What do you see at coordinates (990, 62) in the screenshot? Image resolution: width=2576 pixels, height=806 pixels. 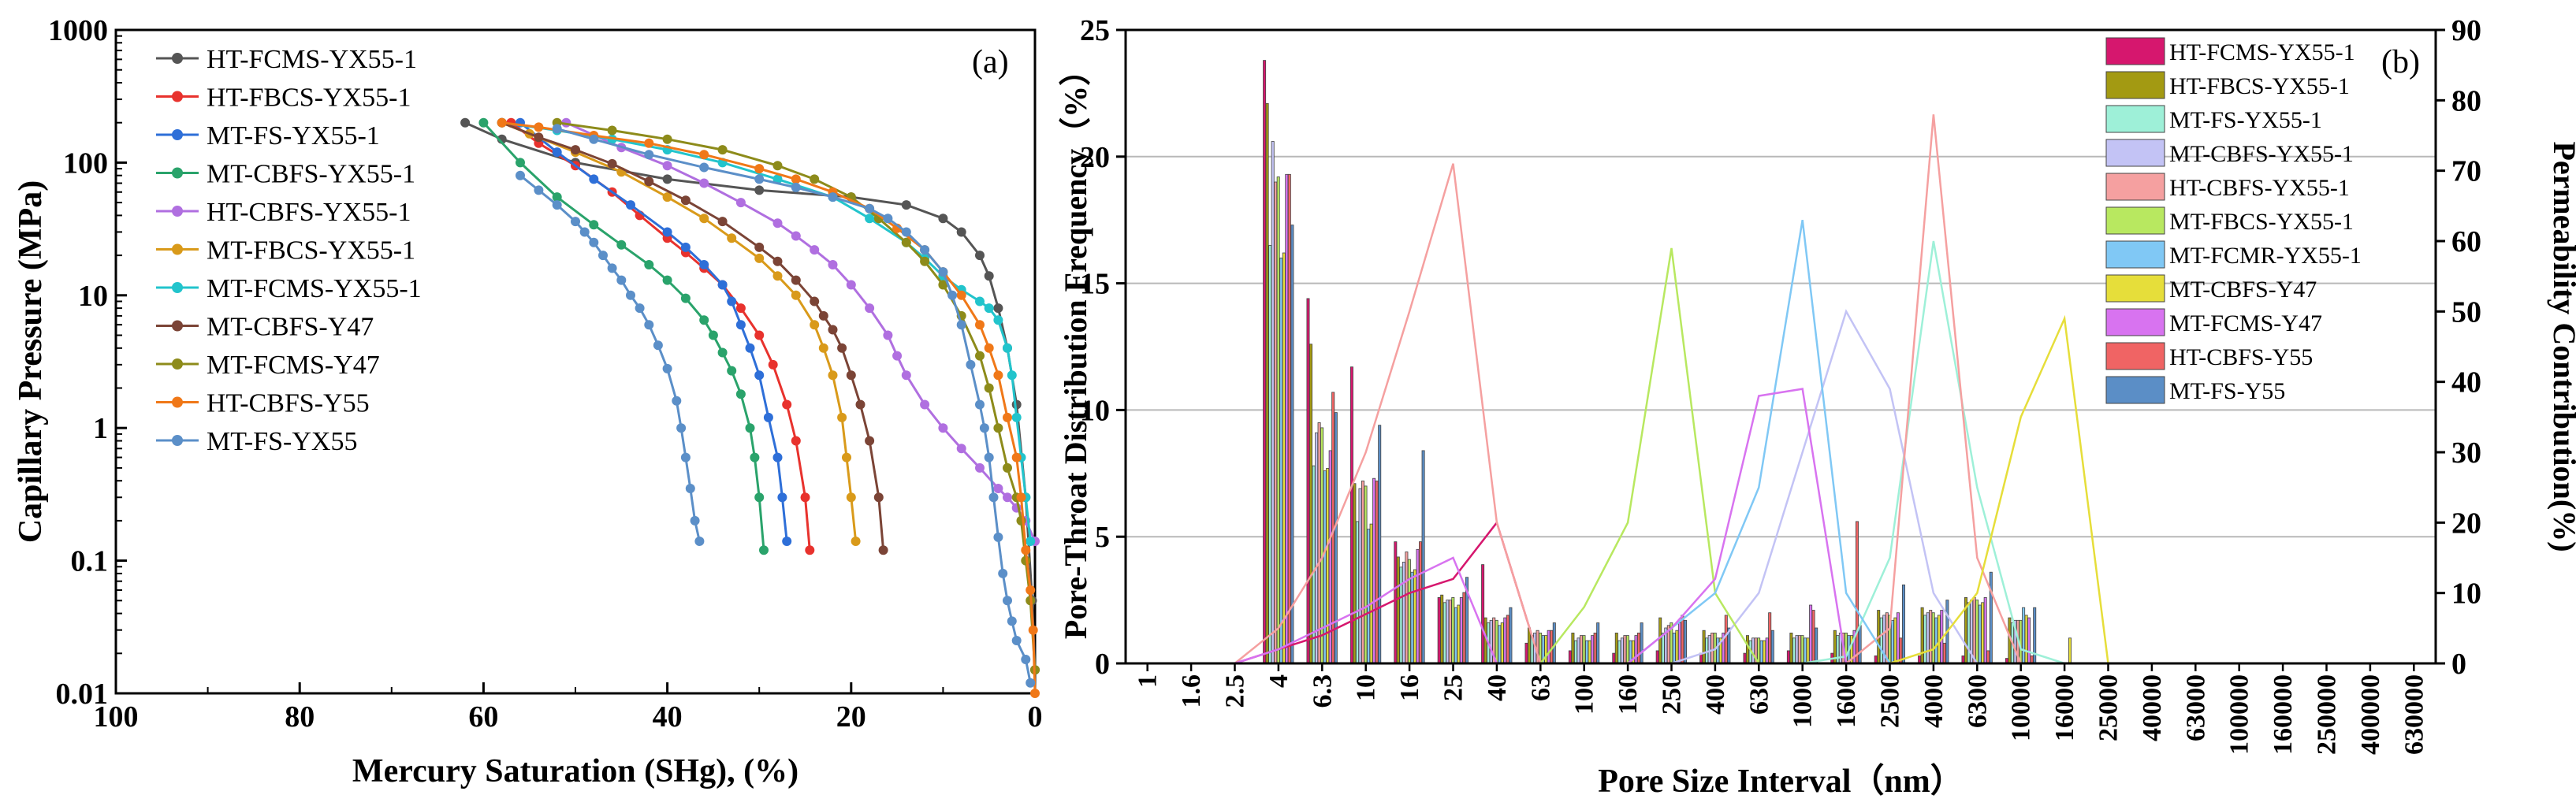 I see `panel-label: (a)` at bounding box center [990, 62].